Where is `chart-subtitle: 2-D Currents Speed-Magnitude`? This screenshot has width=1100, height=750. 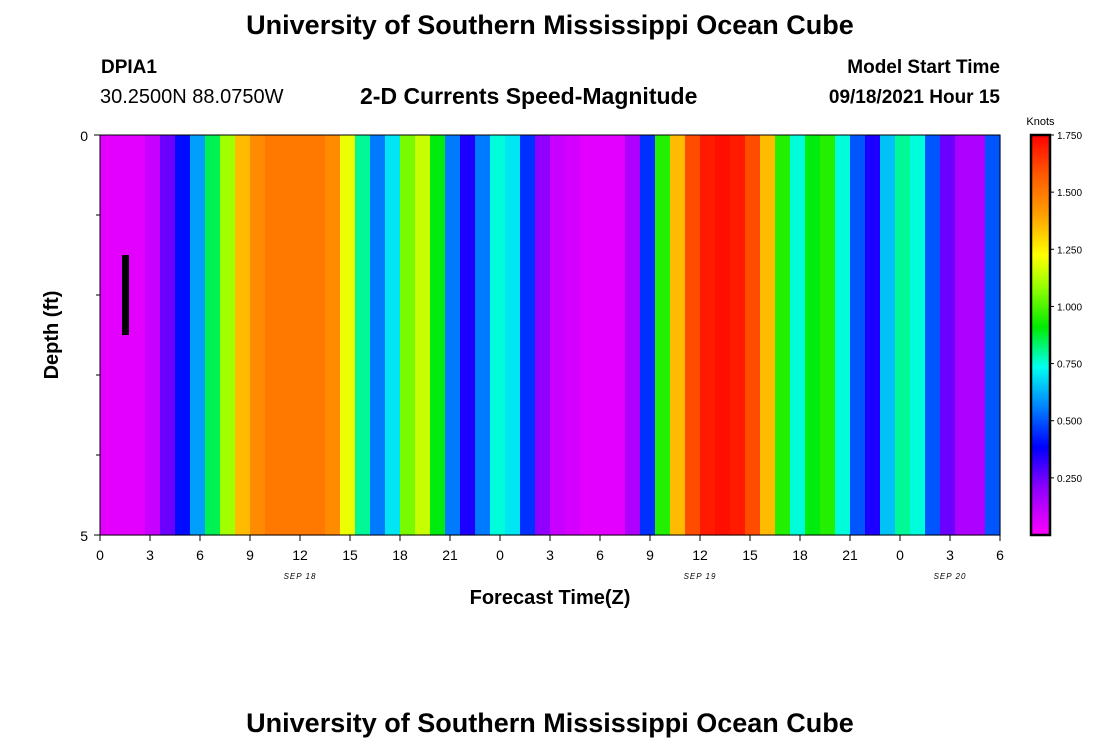
chart-subtitle: 2-D Currents Speed-Magnitude is located at coordinates (529, 96).